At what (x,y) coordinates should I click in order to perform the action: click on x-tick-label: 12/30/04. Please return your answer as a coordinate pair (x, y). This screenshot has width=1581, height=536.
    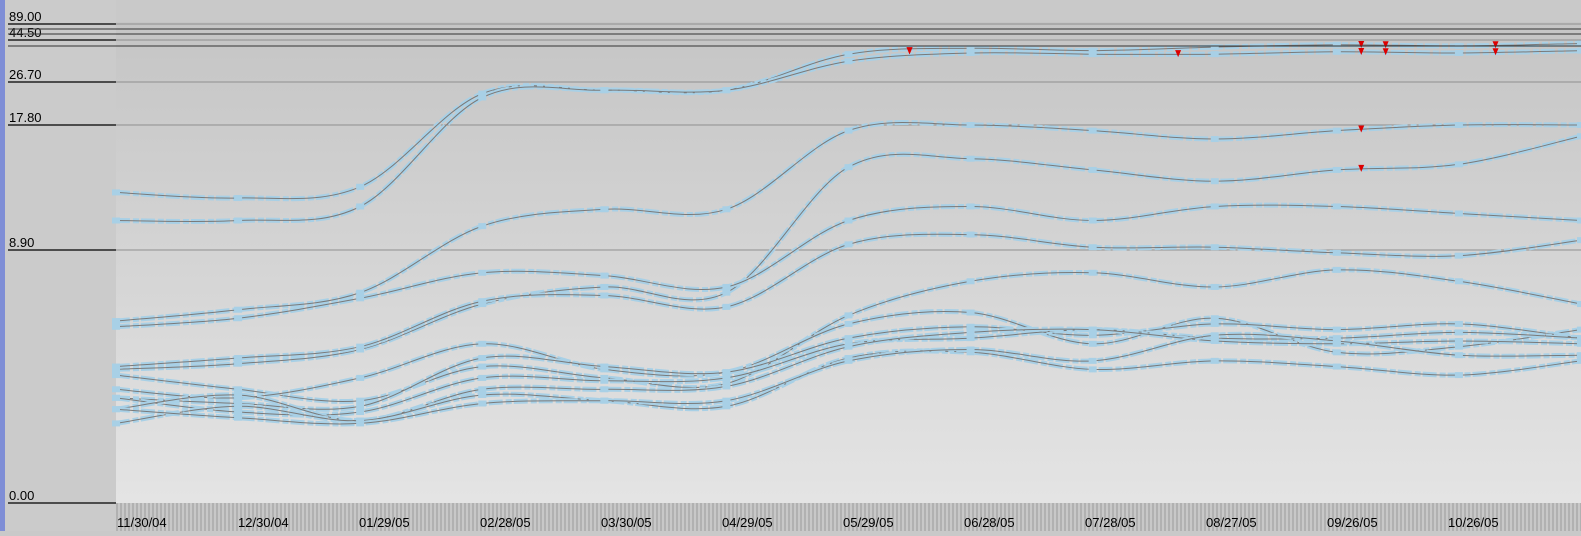
    Looking at the image, I should click on (263, 522).